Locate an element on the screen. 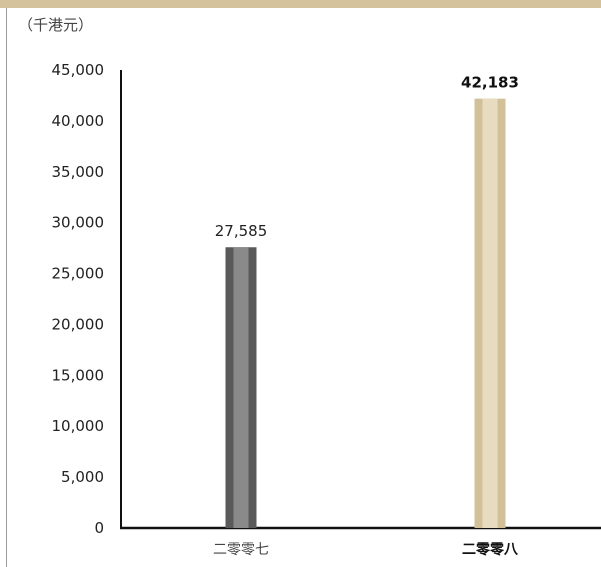 This screenshot has height=567, width=601. y-tick-label: 40,000 is located at coordinates (78, 121).